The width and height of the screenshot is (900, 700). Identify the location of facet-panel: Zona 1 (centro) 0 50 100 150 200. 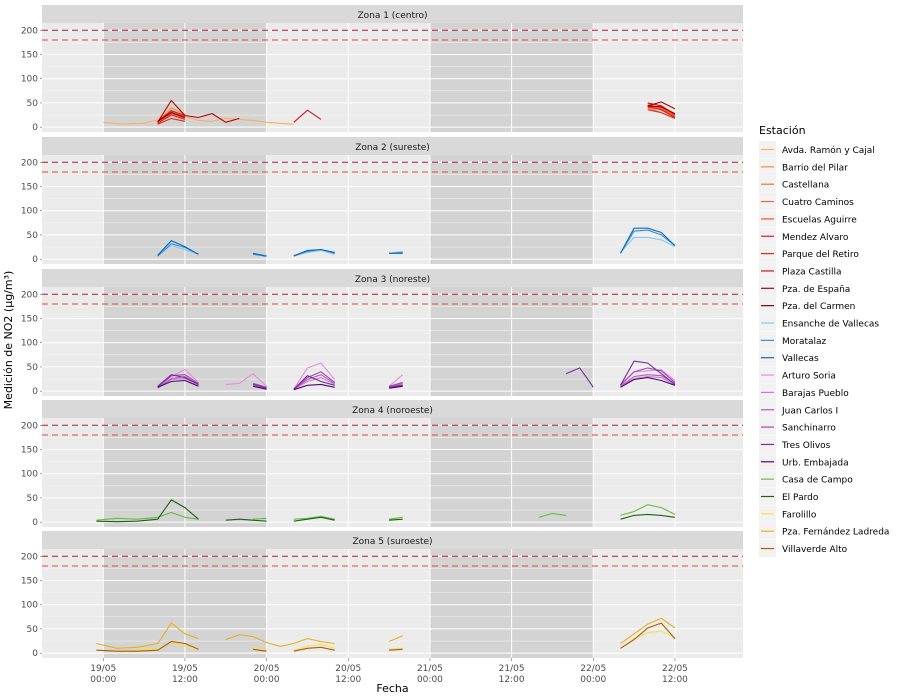
(382, 69).